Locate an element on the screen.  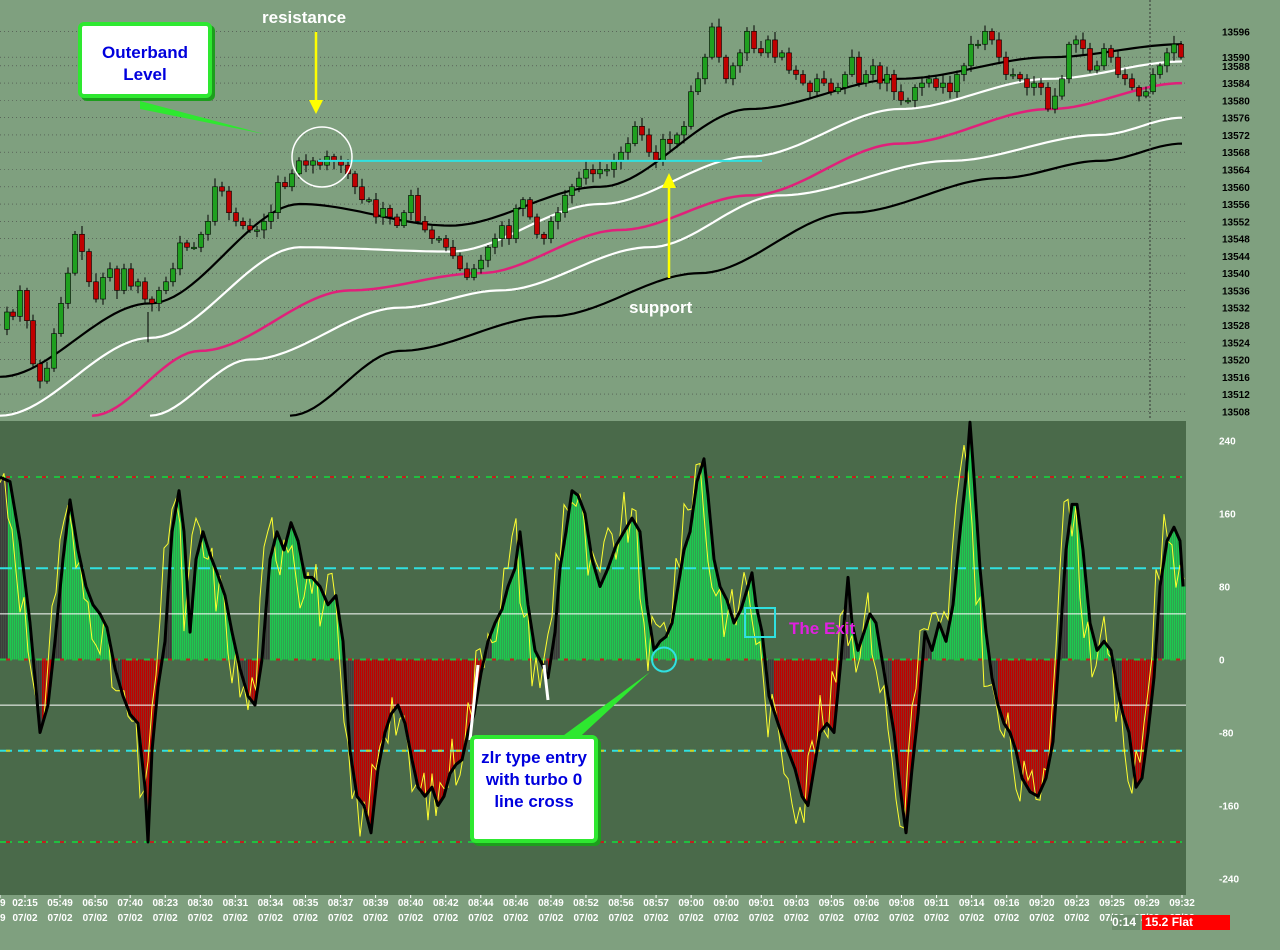
white-divergence-mark is located at coordinates (546, 682).